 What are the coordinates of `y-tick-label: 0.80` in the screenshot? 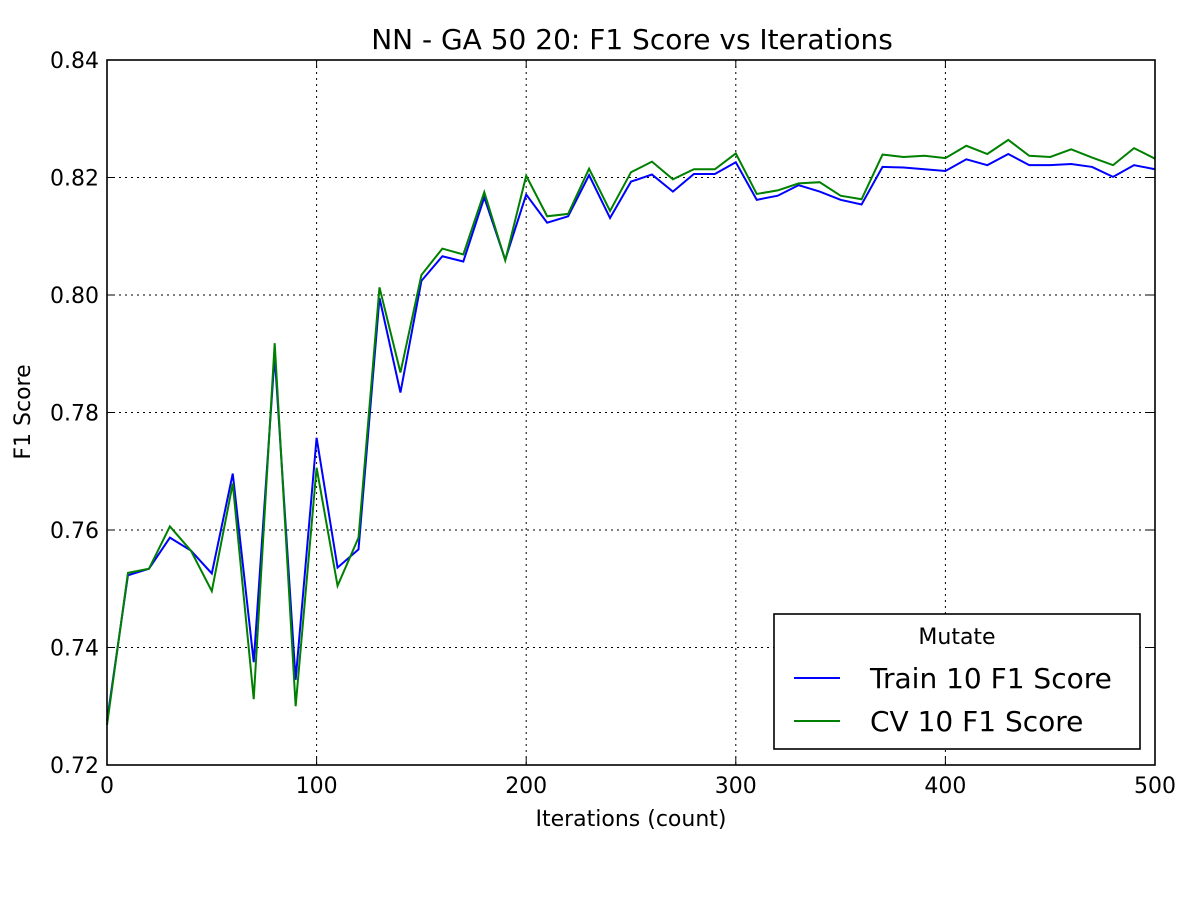 It's located at (74, 296).